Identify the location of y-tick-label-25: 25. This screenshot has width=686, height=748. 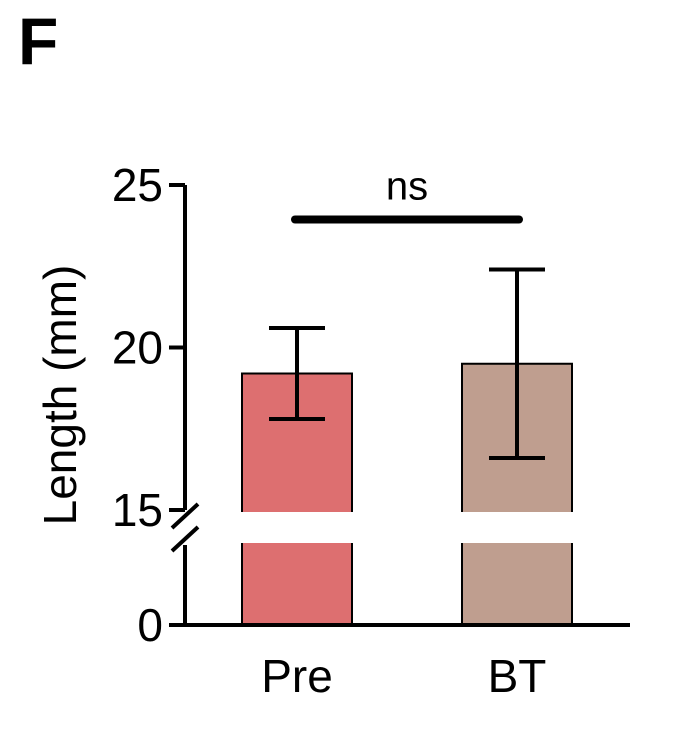
(137, 185).